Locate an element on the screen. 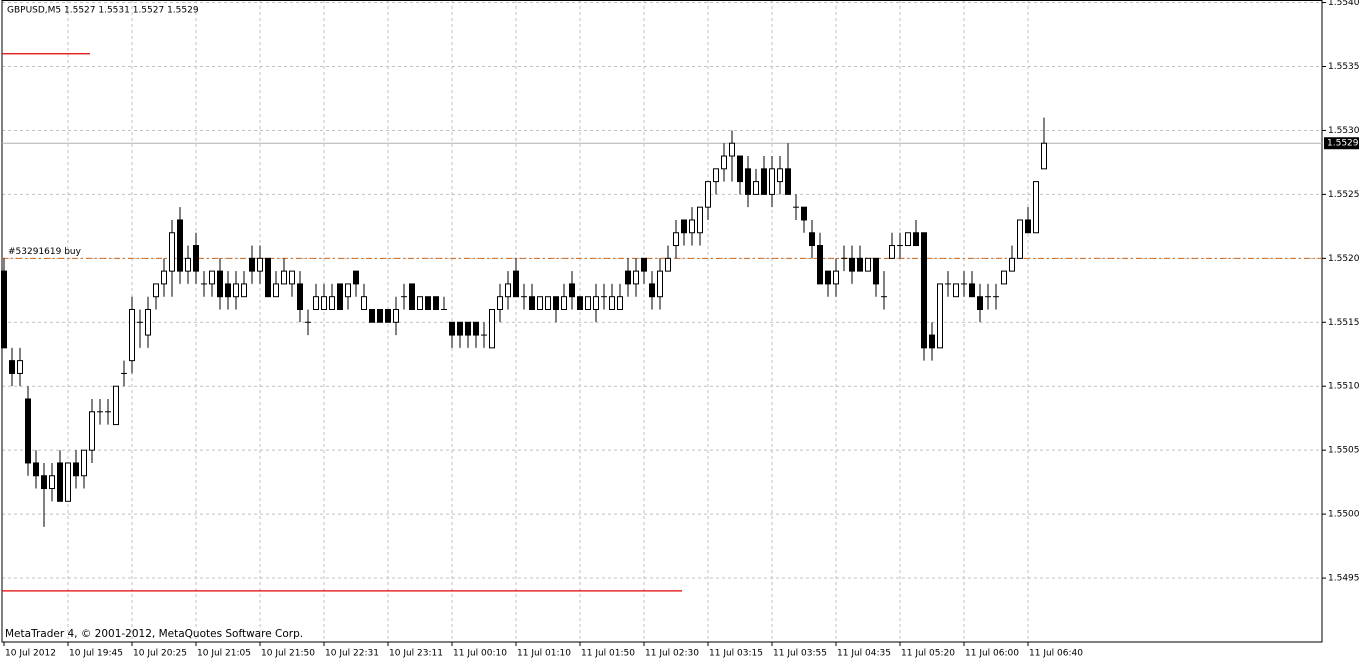 The width and height of the screenshot is (1360, 660). order-label: #53291619 buy is located at coordinates (45, 252).